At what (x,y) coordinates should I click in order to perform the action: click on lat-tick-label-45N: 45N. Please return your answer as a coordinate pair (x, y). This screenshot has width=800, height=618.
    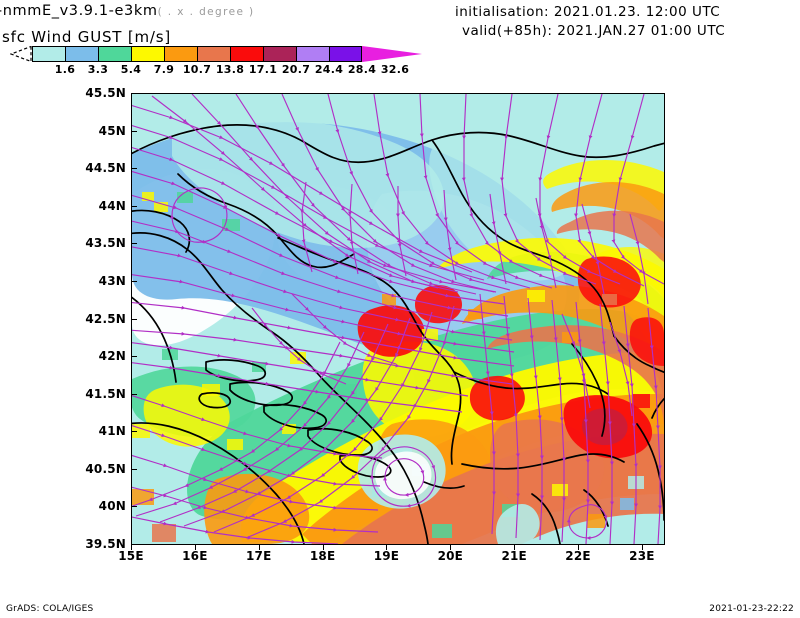
    Looking at the image, I should click on (112, 130).